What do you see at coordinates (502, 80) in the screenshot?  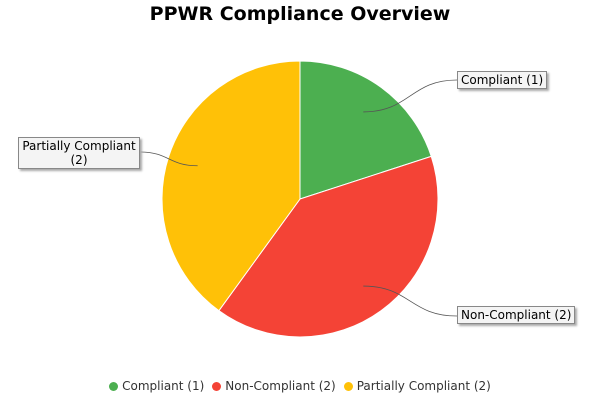 I see `data-label: Compliant (1)` at bounding box center [502, 80].